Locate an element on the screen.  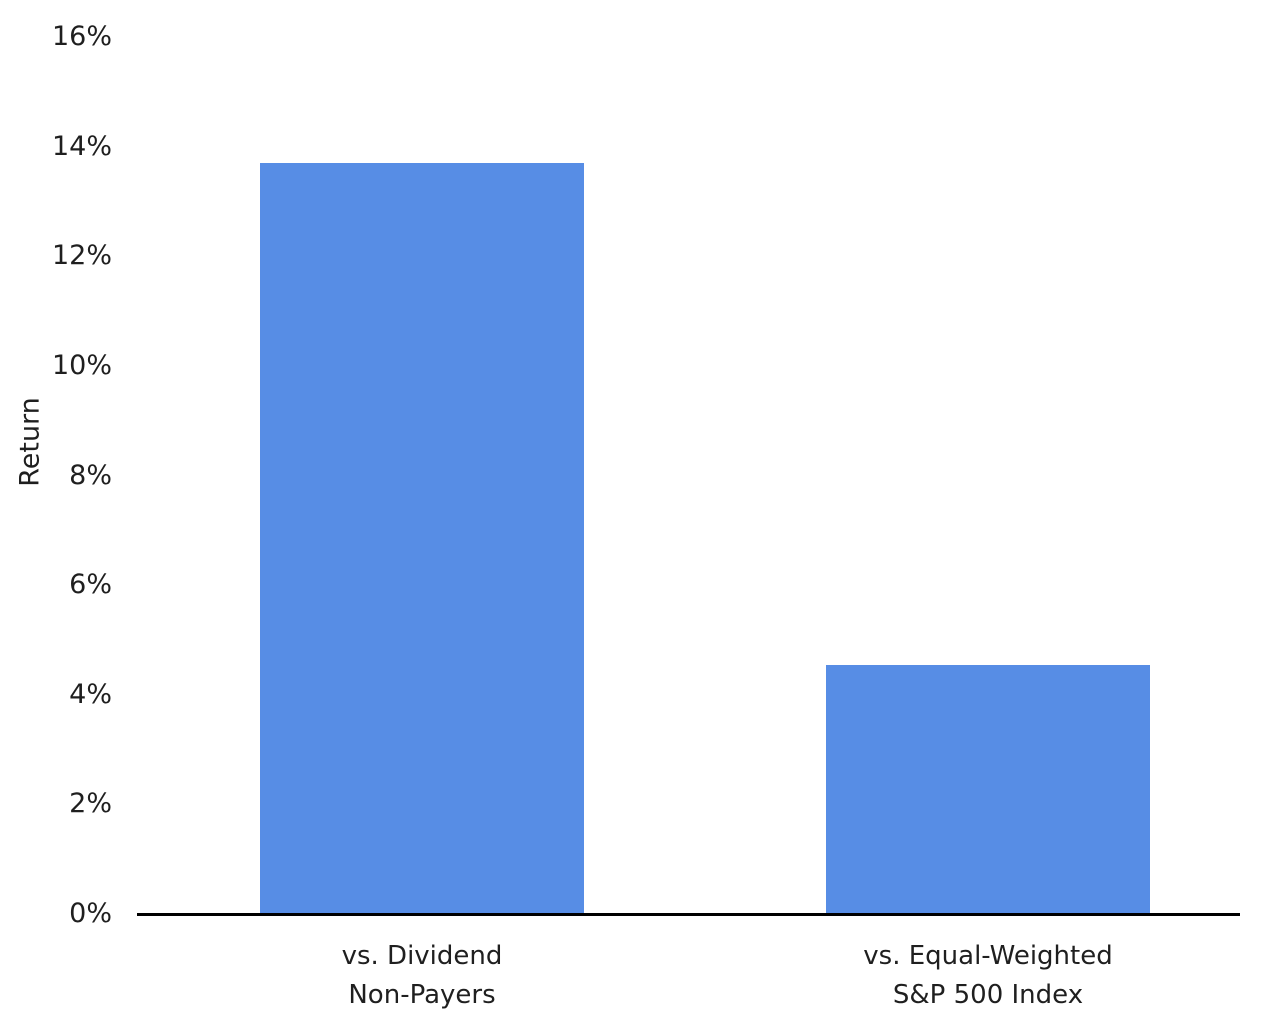
y-tick-label: 4% is located at coordinates (90, 694).